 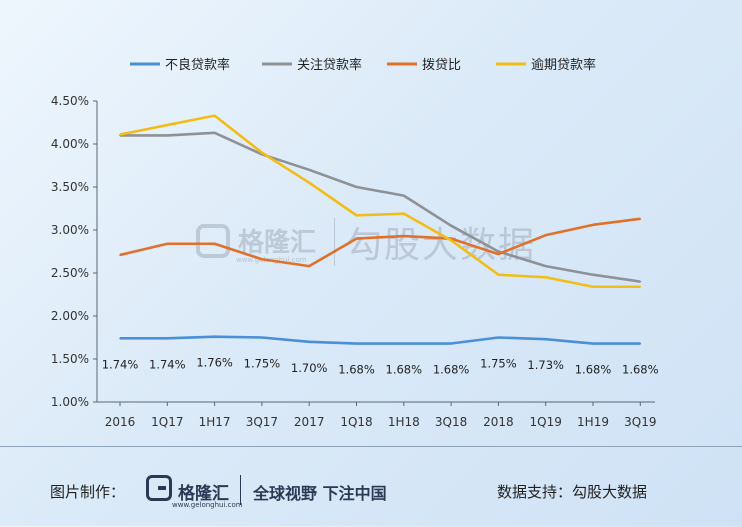 I want to click on x-tick-label: 3Q19, so click(x=640, y=422).